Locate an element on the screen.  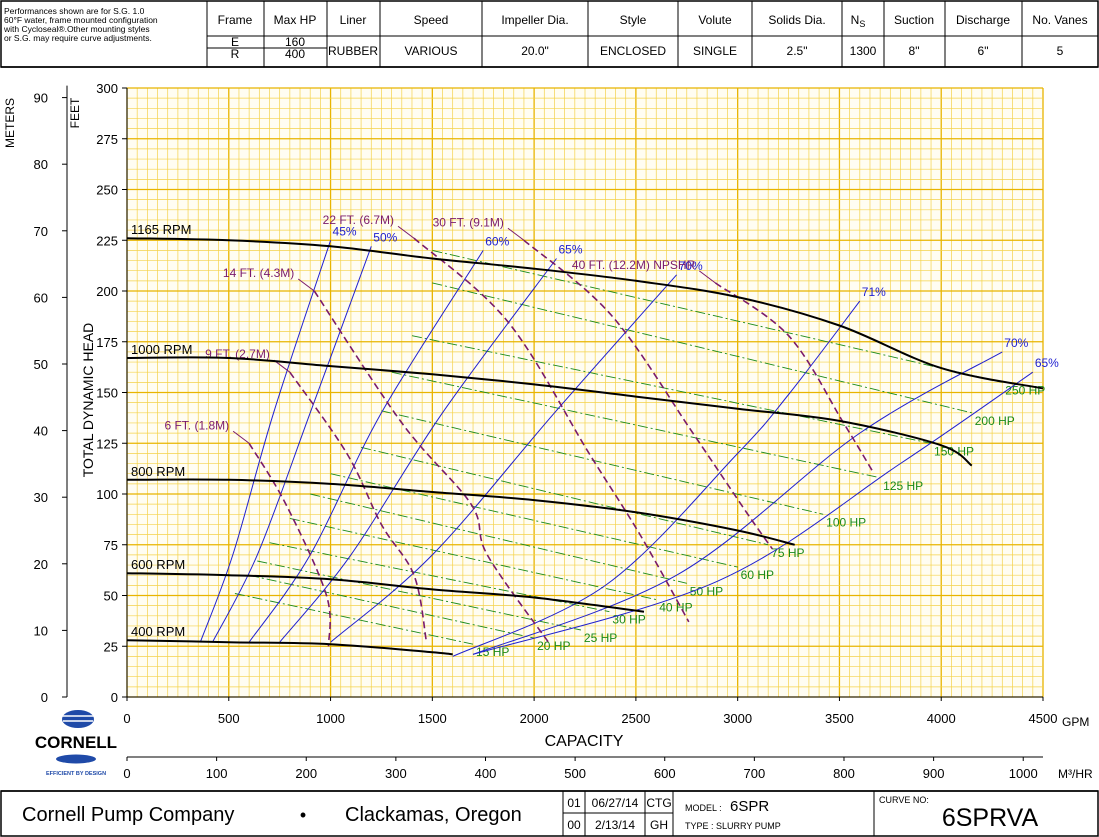
hp-label: 100 HP is located at coordinates (846, 522).